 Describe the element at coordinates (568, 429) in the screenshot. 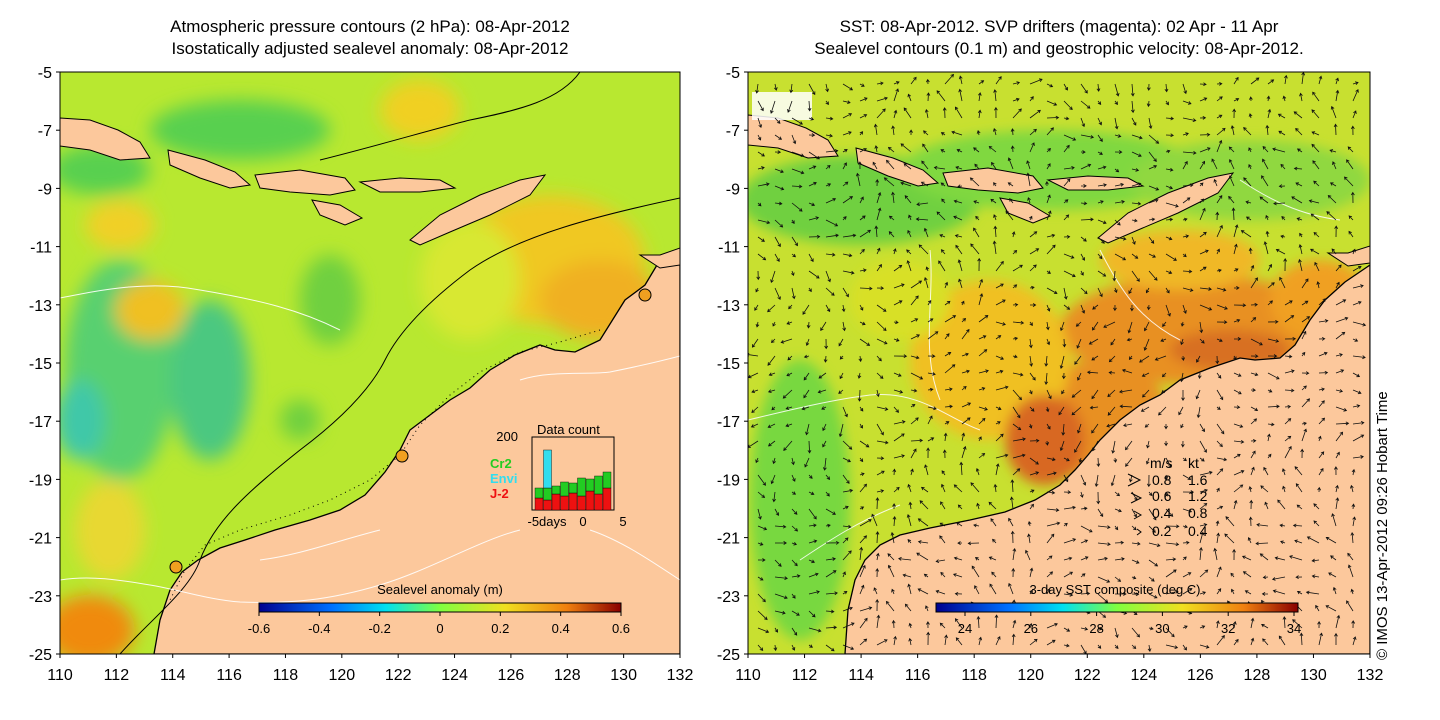

I see `data-count-title: Data count` at that location.